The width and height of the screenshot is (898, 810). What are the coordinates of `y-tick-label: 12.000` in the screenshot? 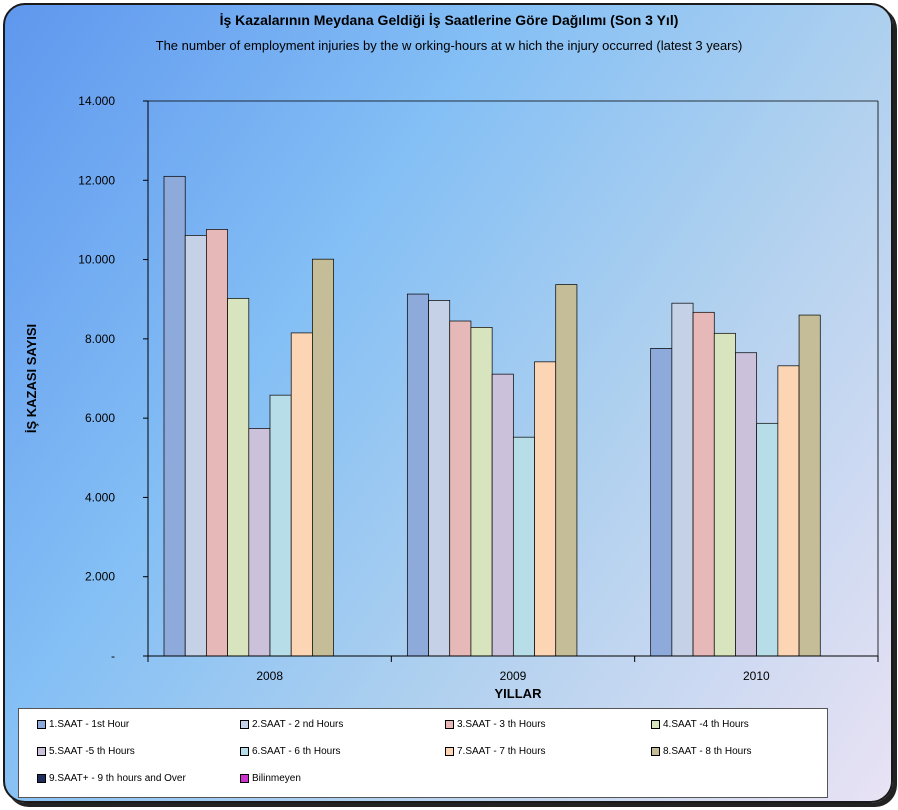 It's located at (96, 180).